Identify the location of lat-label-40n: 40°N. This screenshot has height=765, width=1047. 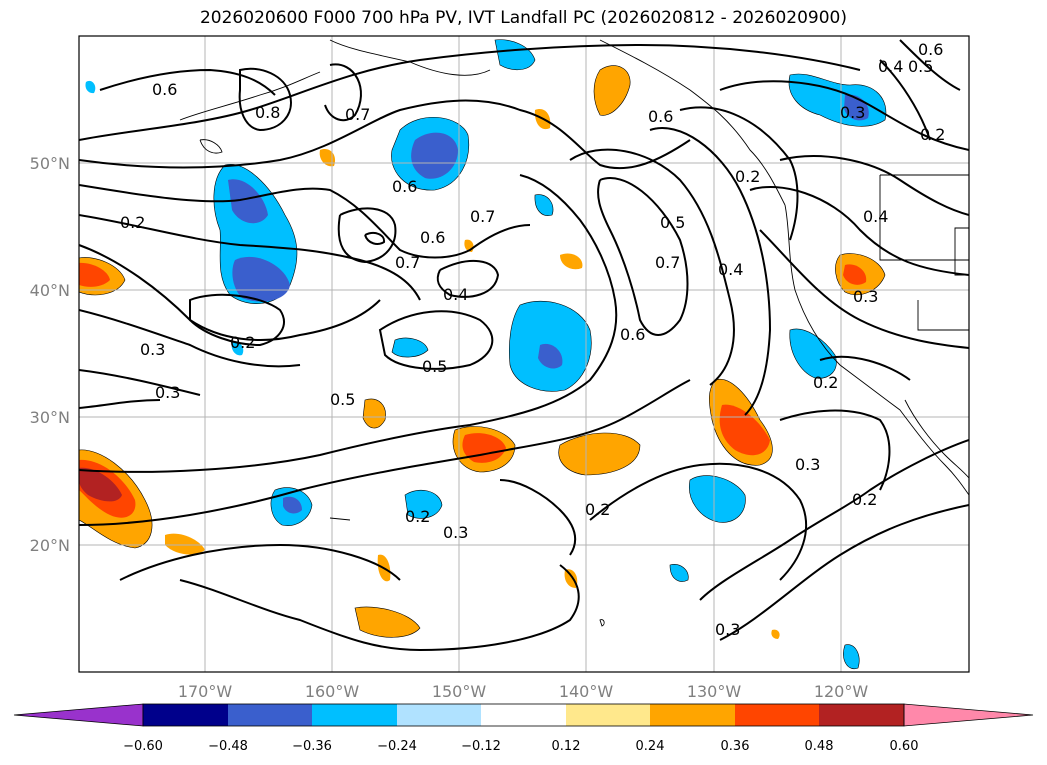
(50, 290).